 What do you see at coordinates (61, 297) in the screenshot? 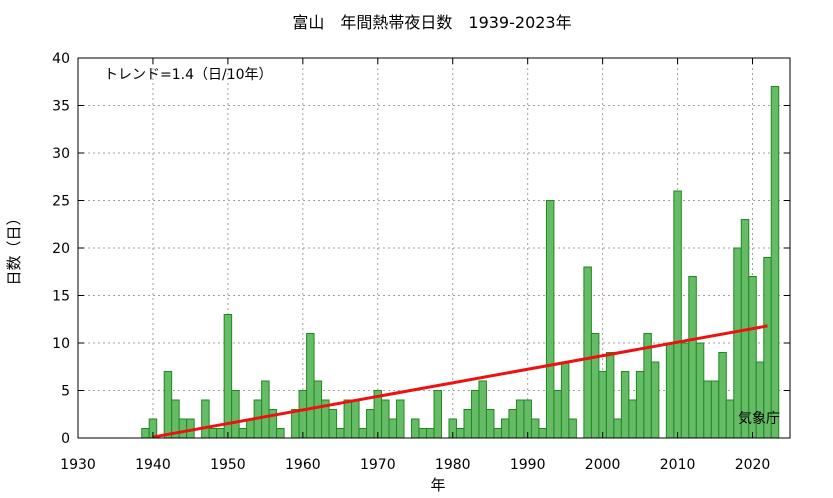
I see `y-tick-label: 15` at bounding box center [61, 297].